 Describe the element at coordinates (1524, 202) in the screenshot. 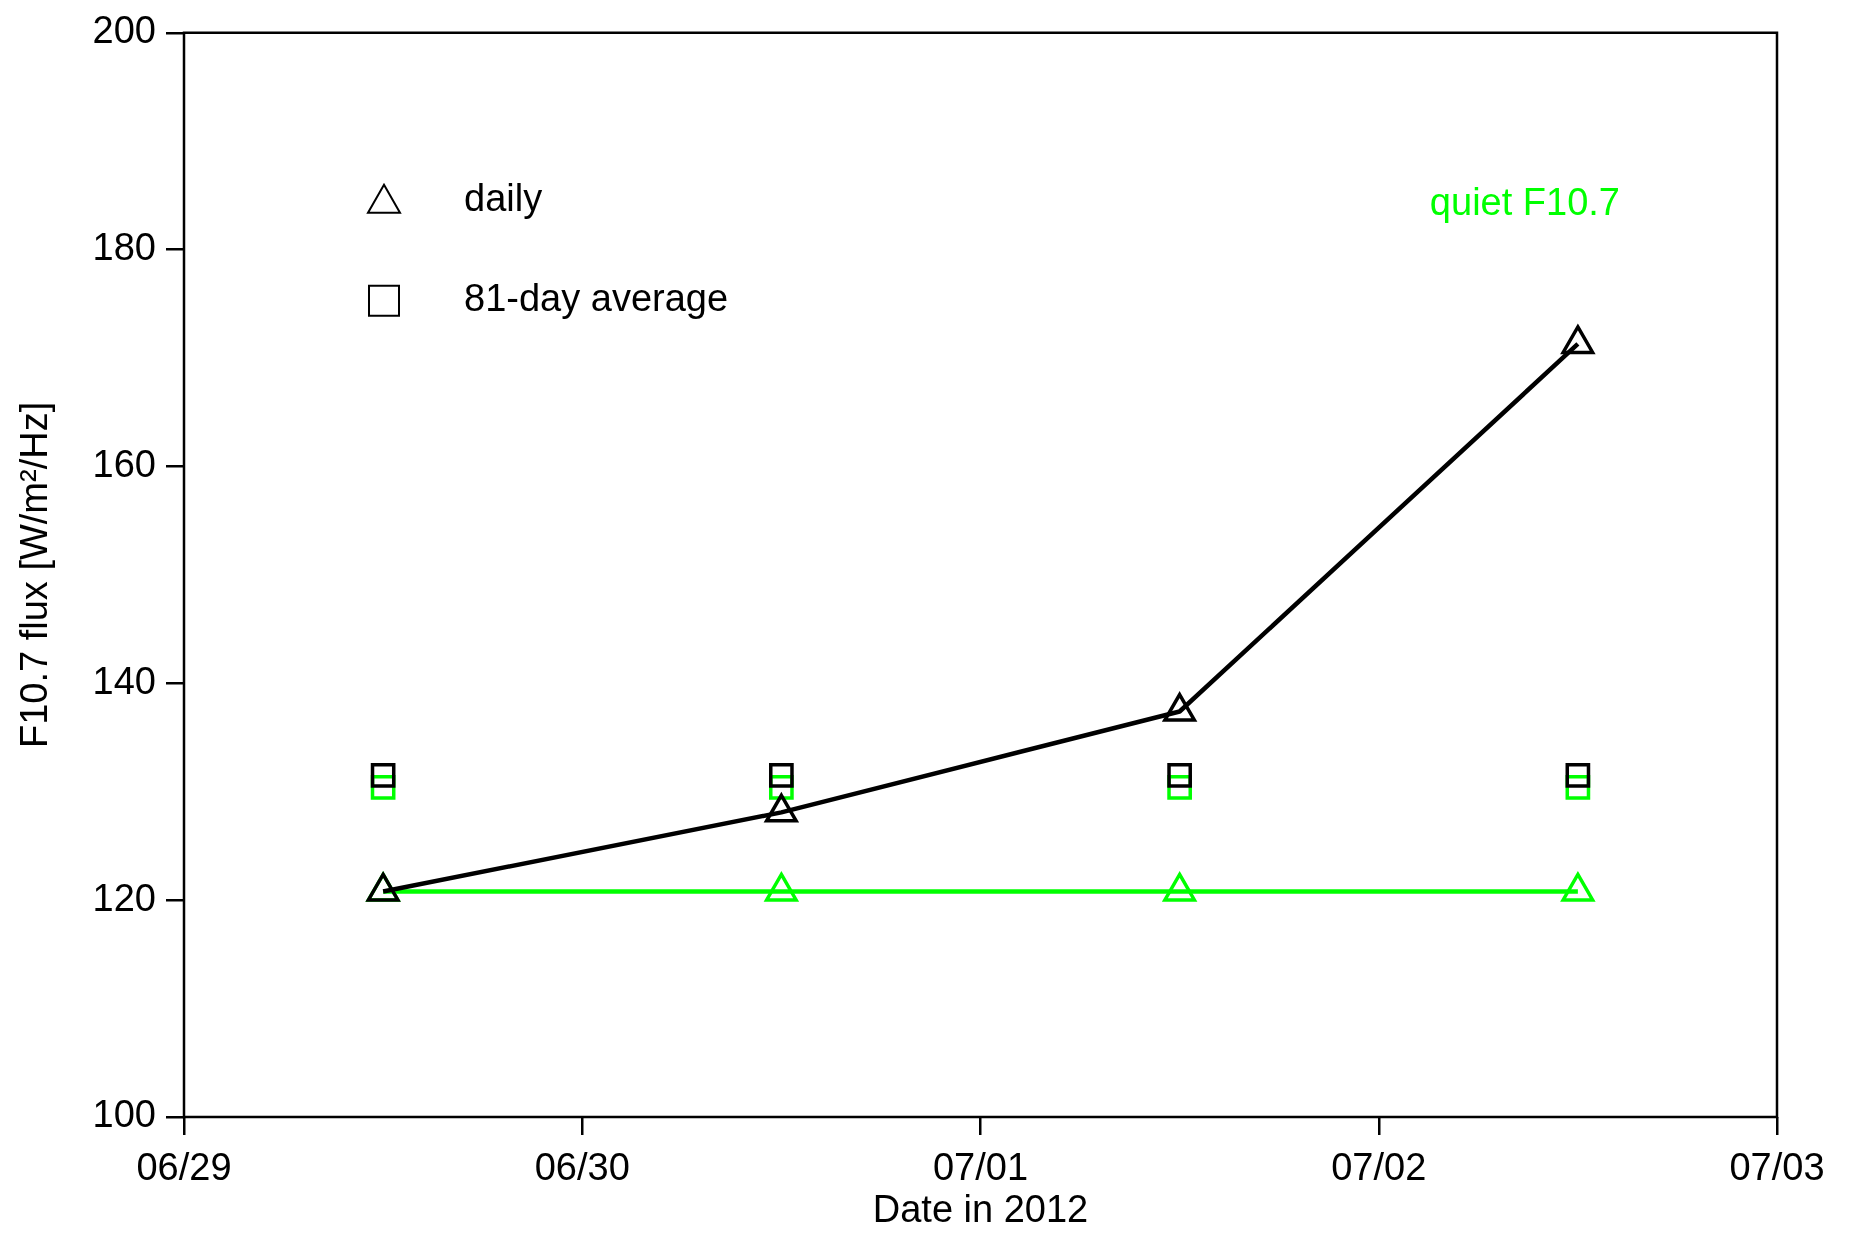

I see `annotation: quiet F10.7` at that location.